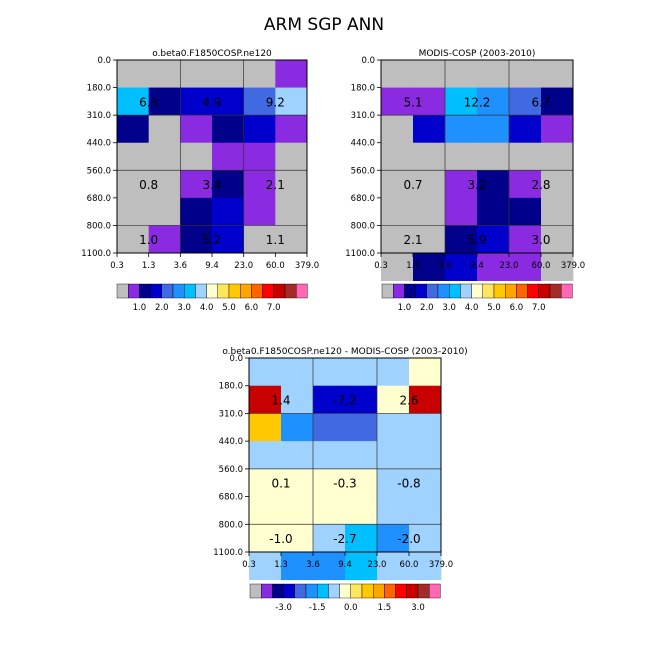 Image resolution: width=648 pixels, height=649 pixels. Describe the element at coordinates (275, 185) in the screenshot. I see `cell-annotation: 2.1` at that location.